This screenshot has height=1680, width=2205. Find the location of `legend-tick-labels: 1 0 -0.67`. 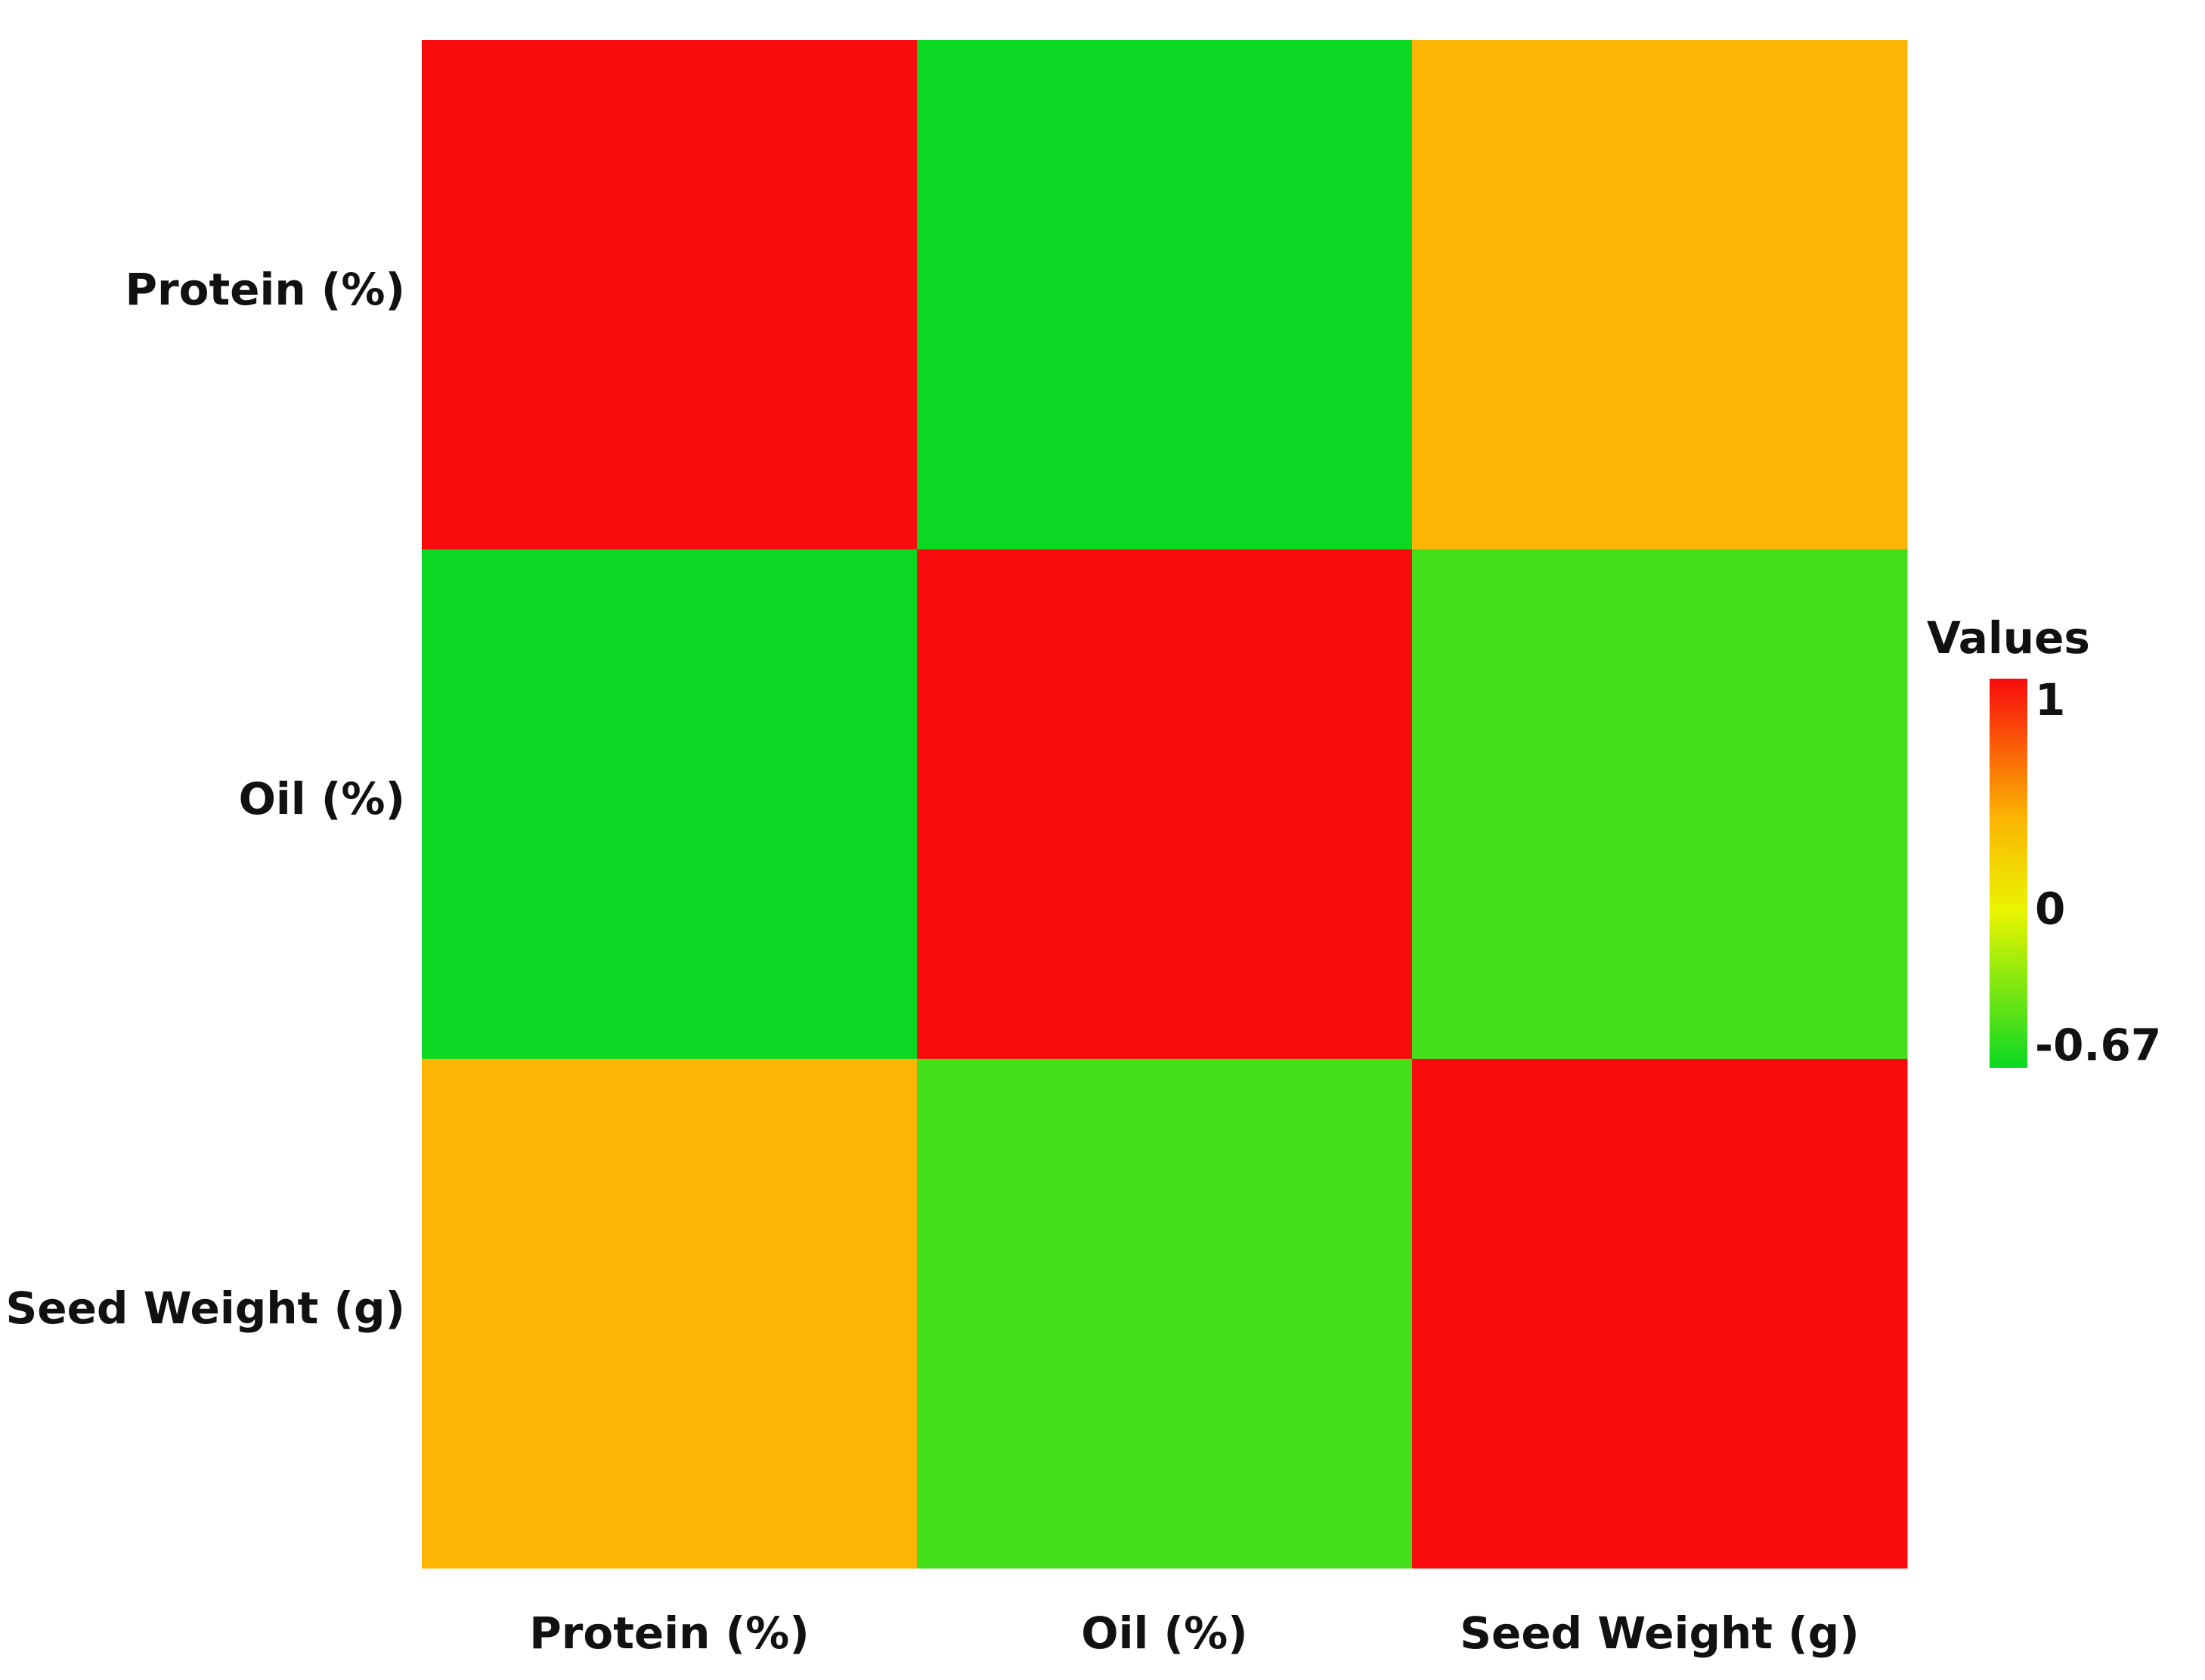

legend-tick-labels: 1 0 -0.67 is located at coordinates (2098, 872).